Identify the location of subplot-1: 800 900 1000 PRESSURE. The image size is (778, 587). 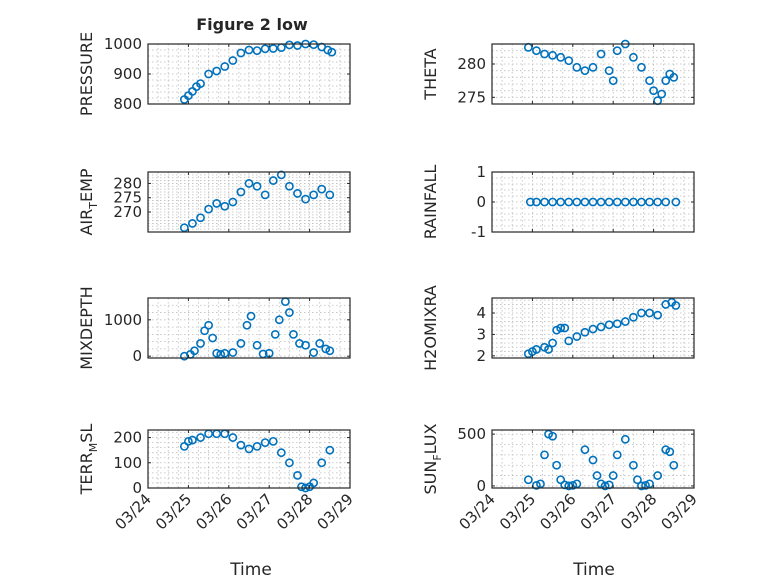
(214, 74).